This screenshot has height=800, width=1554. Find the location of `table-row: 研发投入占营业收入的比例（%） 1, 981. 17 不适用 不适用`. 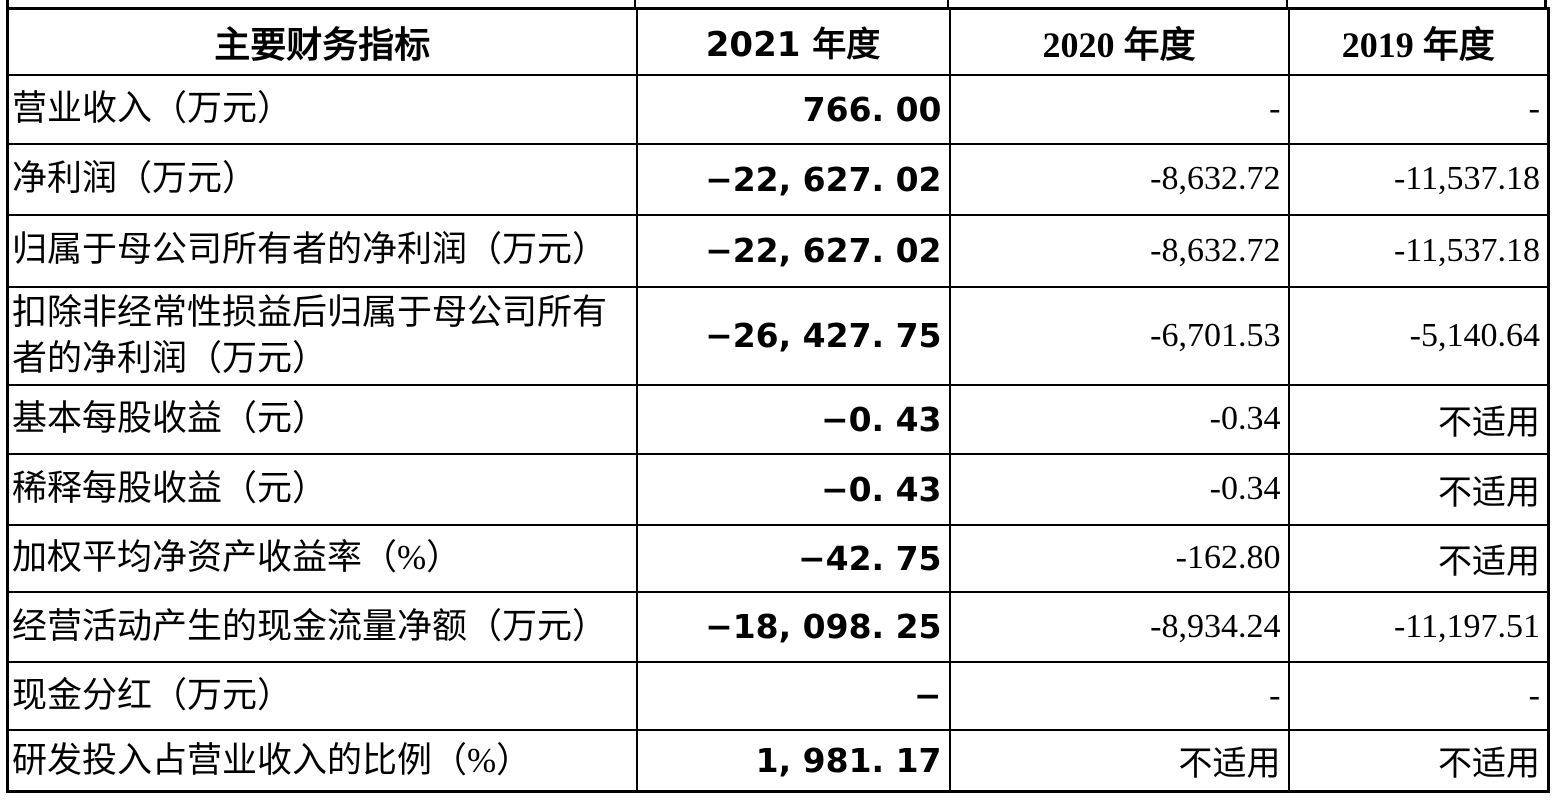

table-row: 研发投入占营业收入的比例（%） 1, 981. 17 不适用 不适用 is located at coordinates (778, 760).